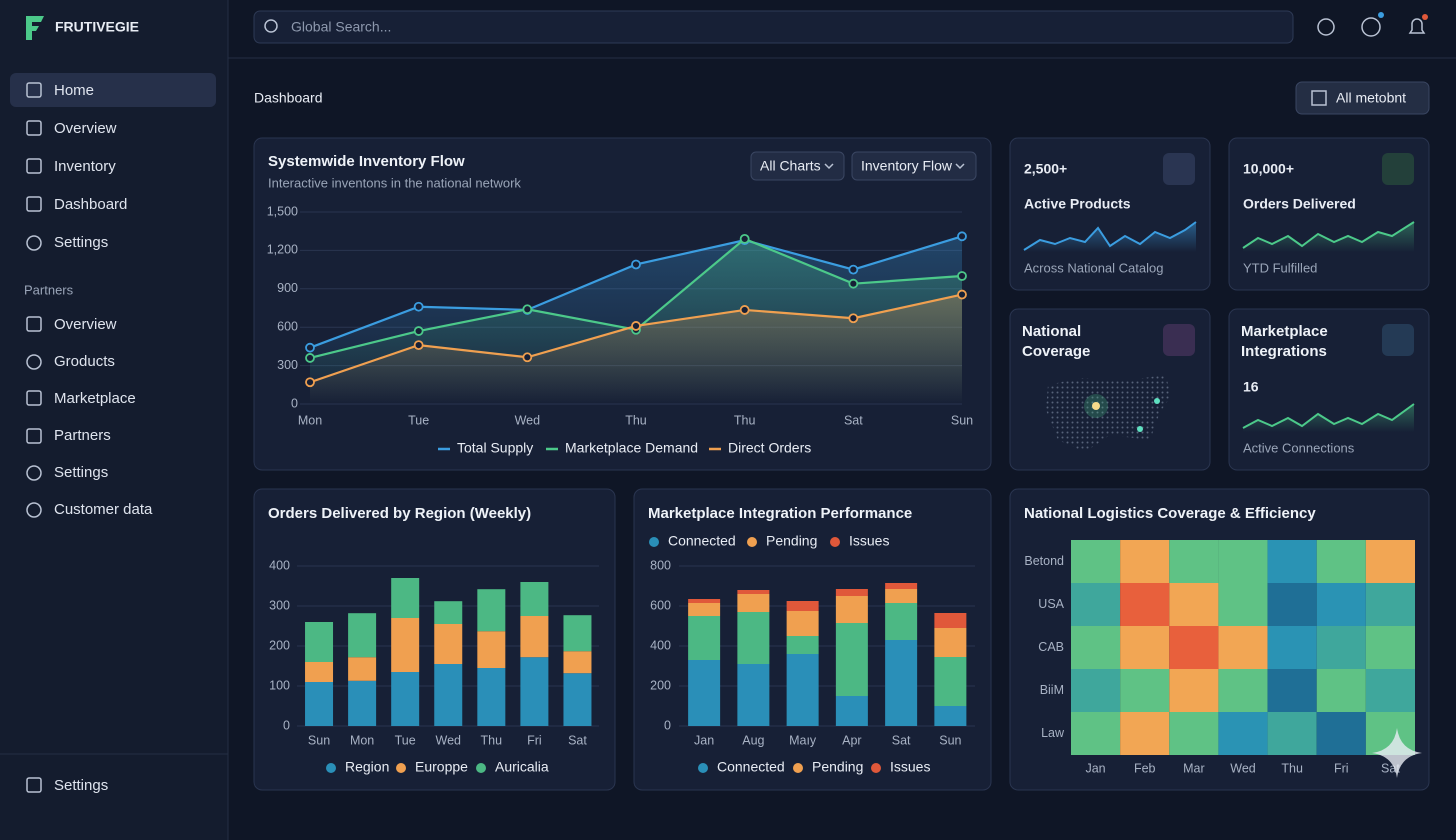 Image resolution: width=1456 pixels, height=840 pixels. What do you see at coordinates (90, 204) in the screenshot?
I see `nav-item: Dashboard` at bounding box center [90, 204].